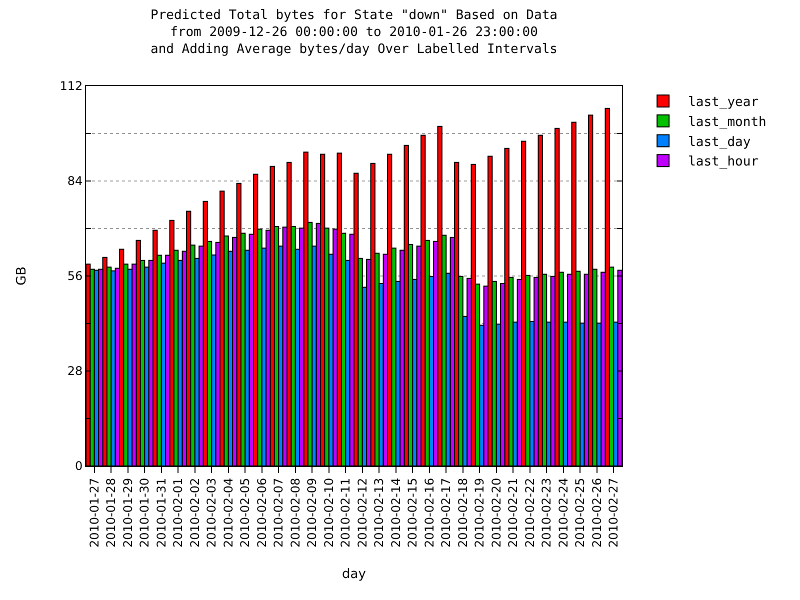 This screenshot has height=600, width=800. What do you see at coordinates (295, 513) in the screenshot?
I see `x-tick-label: 2010-02-08` at bounding box center [295, 513].